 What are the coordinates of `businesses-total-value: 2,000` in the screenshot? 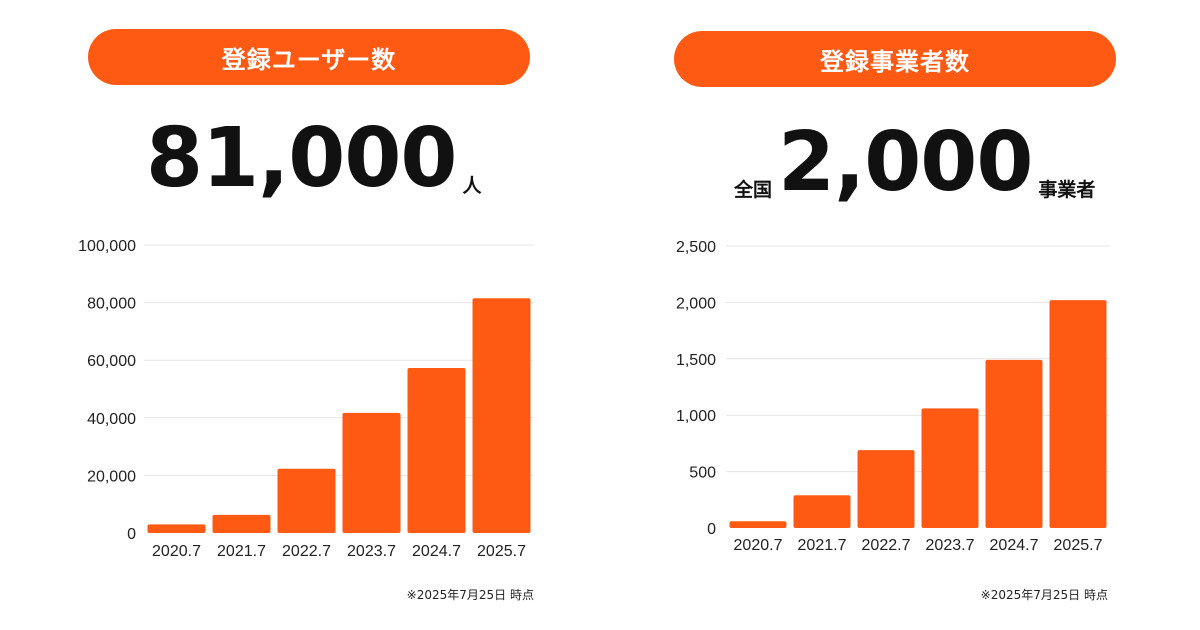 It's located at (905, 162).